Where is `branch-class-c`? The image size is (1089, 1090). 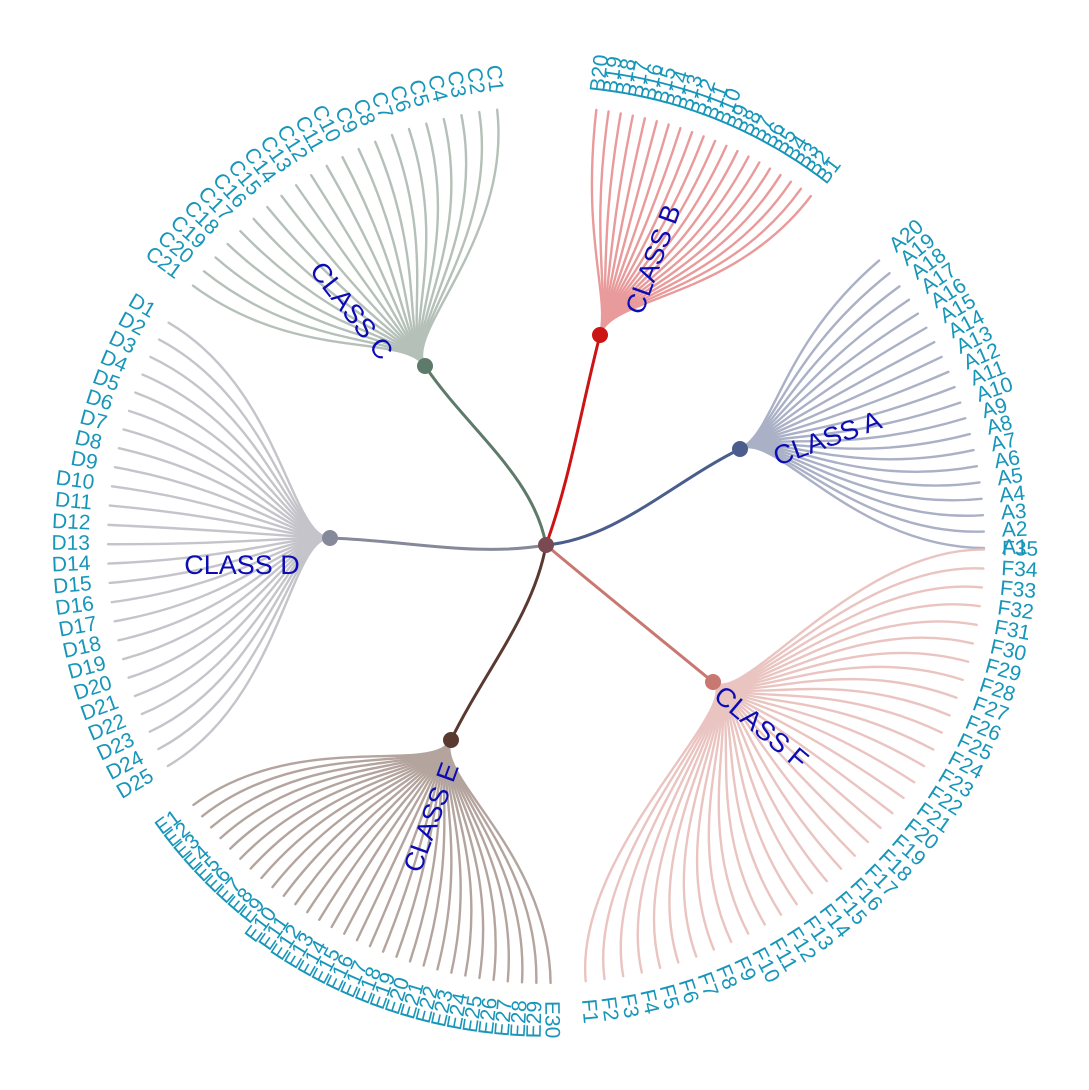 branch-class-c is located at coordinates (485, 455).